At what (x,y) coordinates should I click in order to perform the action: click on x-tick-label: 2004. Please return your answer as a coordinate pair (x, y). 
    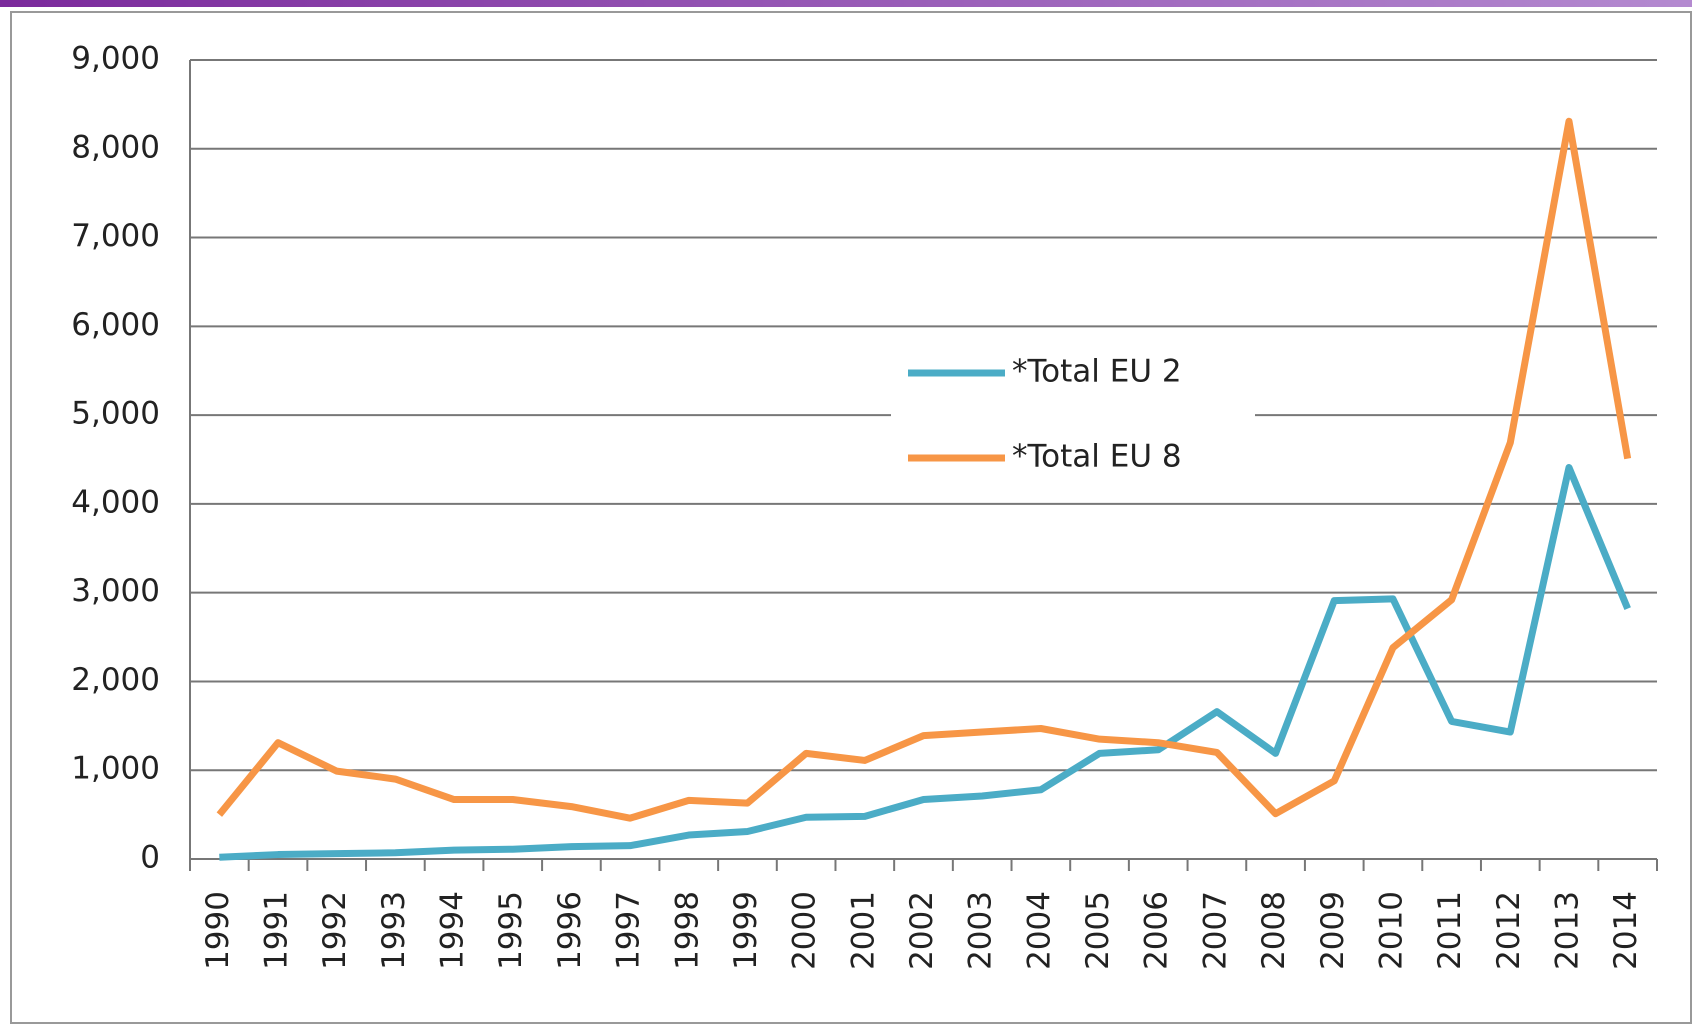
    Looking at the image, I should click on (1039, 930).